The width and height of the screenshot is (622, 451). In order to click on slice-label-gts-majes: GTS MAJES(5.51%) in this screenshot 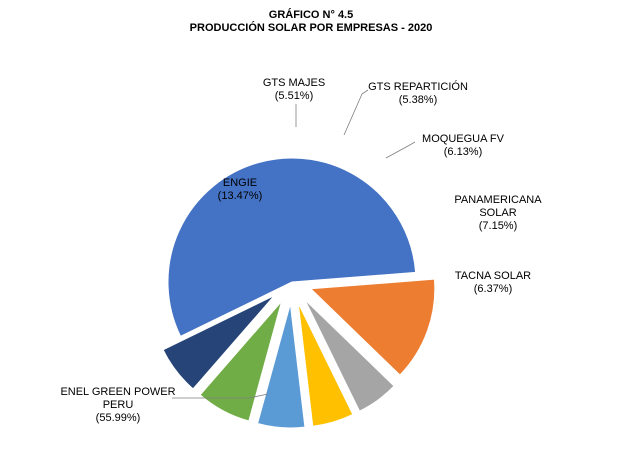, I will do `click(294, 89)`.